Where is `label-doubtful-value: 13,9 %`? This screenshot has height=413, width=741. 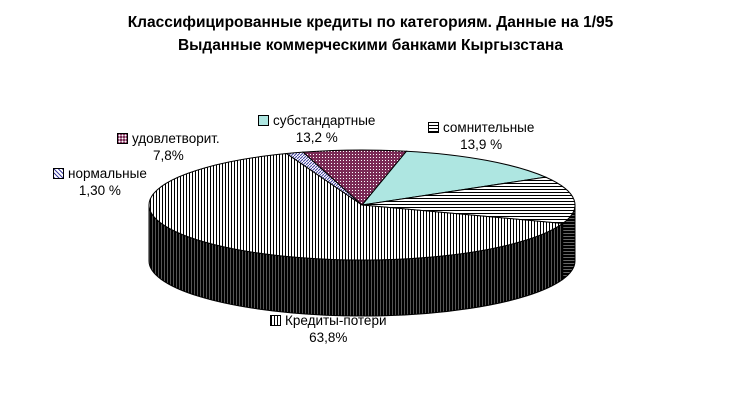
label-doubtful-value: 13,9 % is located at coordinates (481, 144).